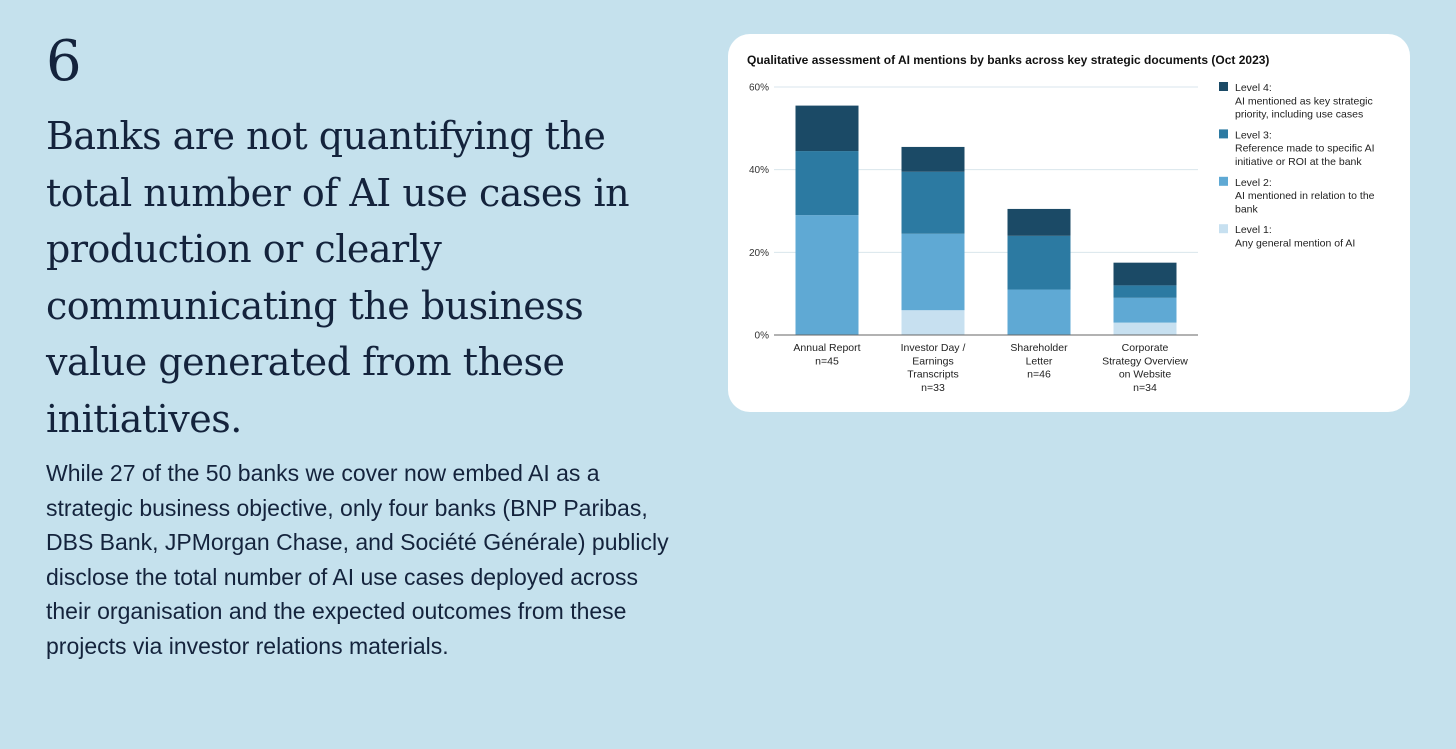 This screenshot has width=1456, height=749. I want to click on legend-description: bank, so click(1247, 209).